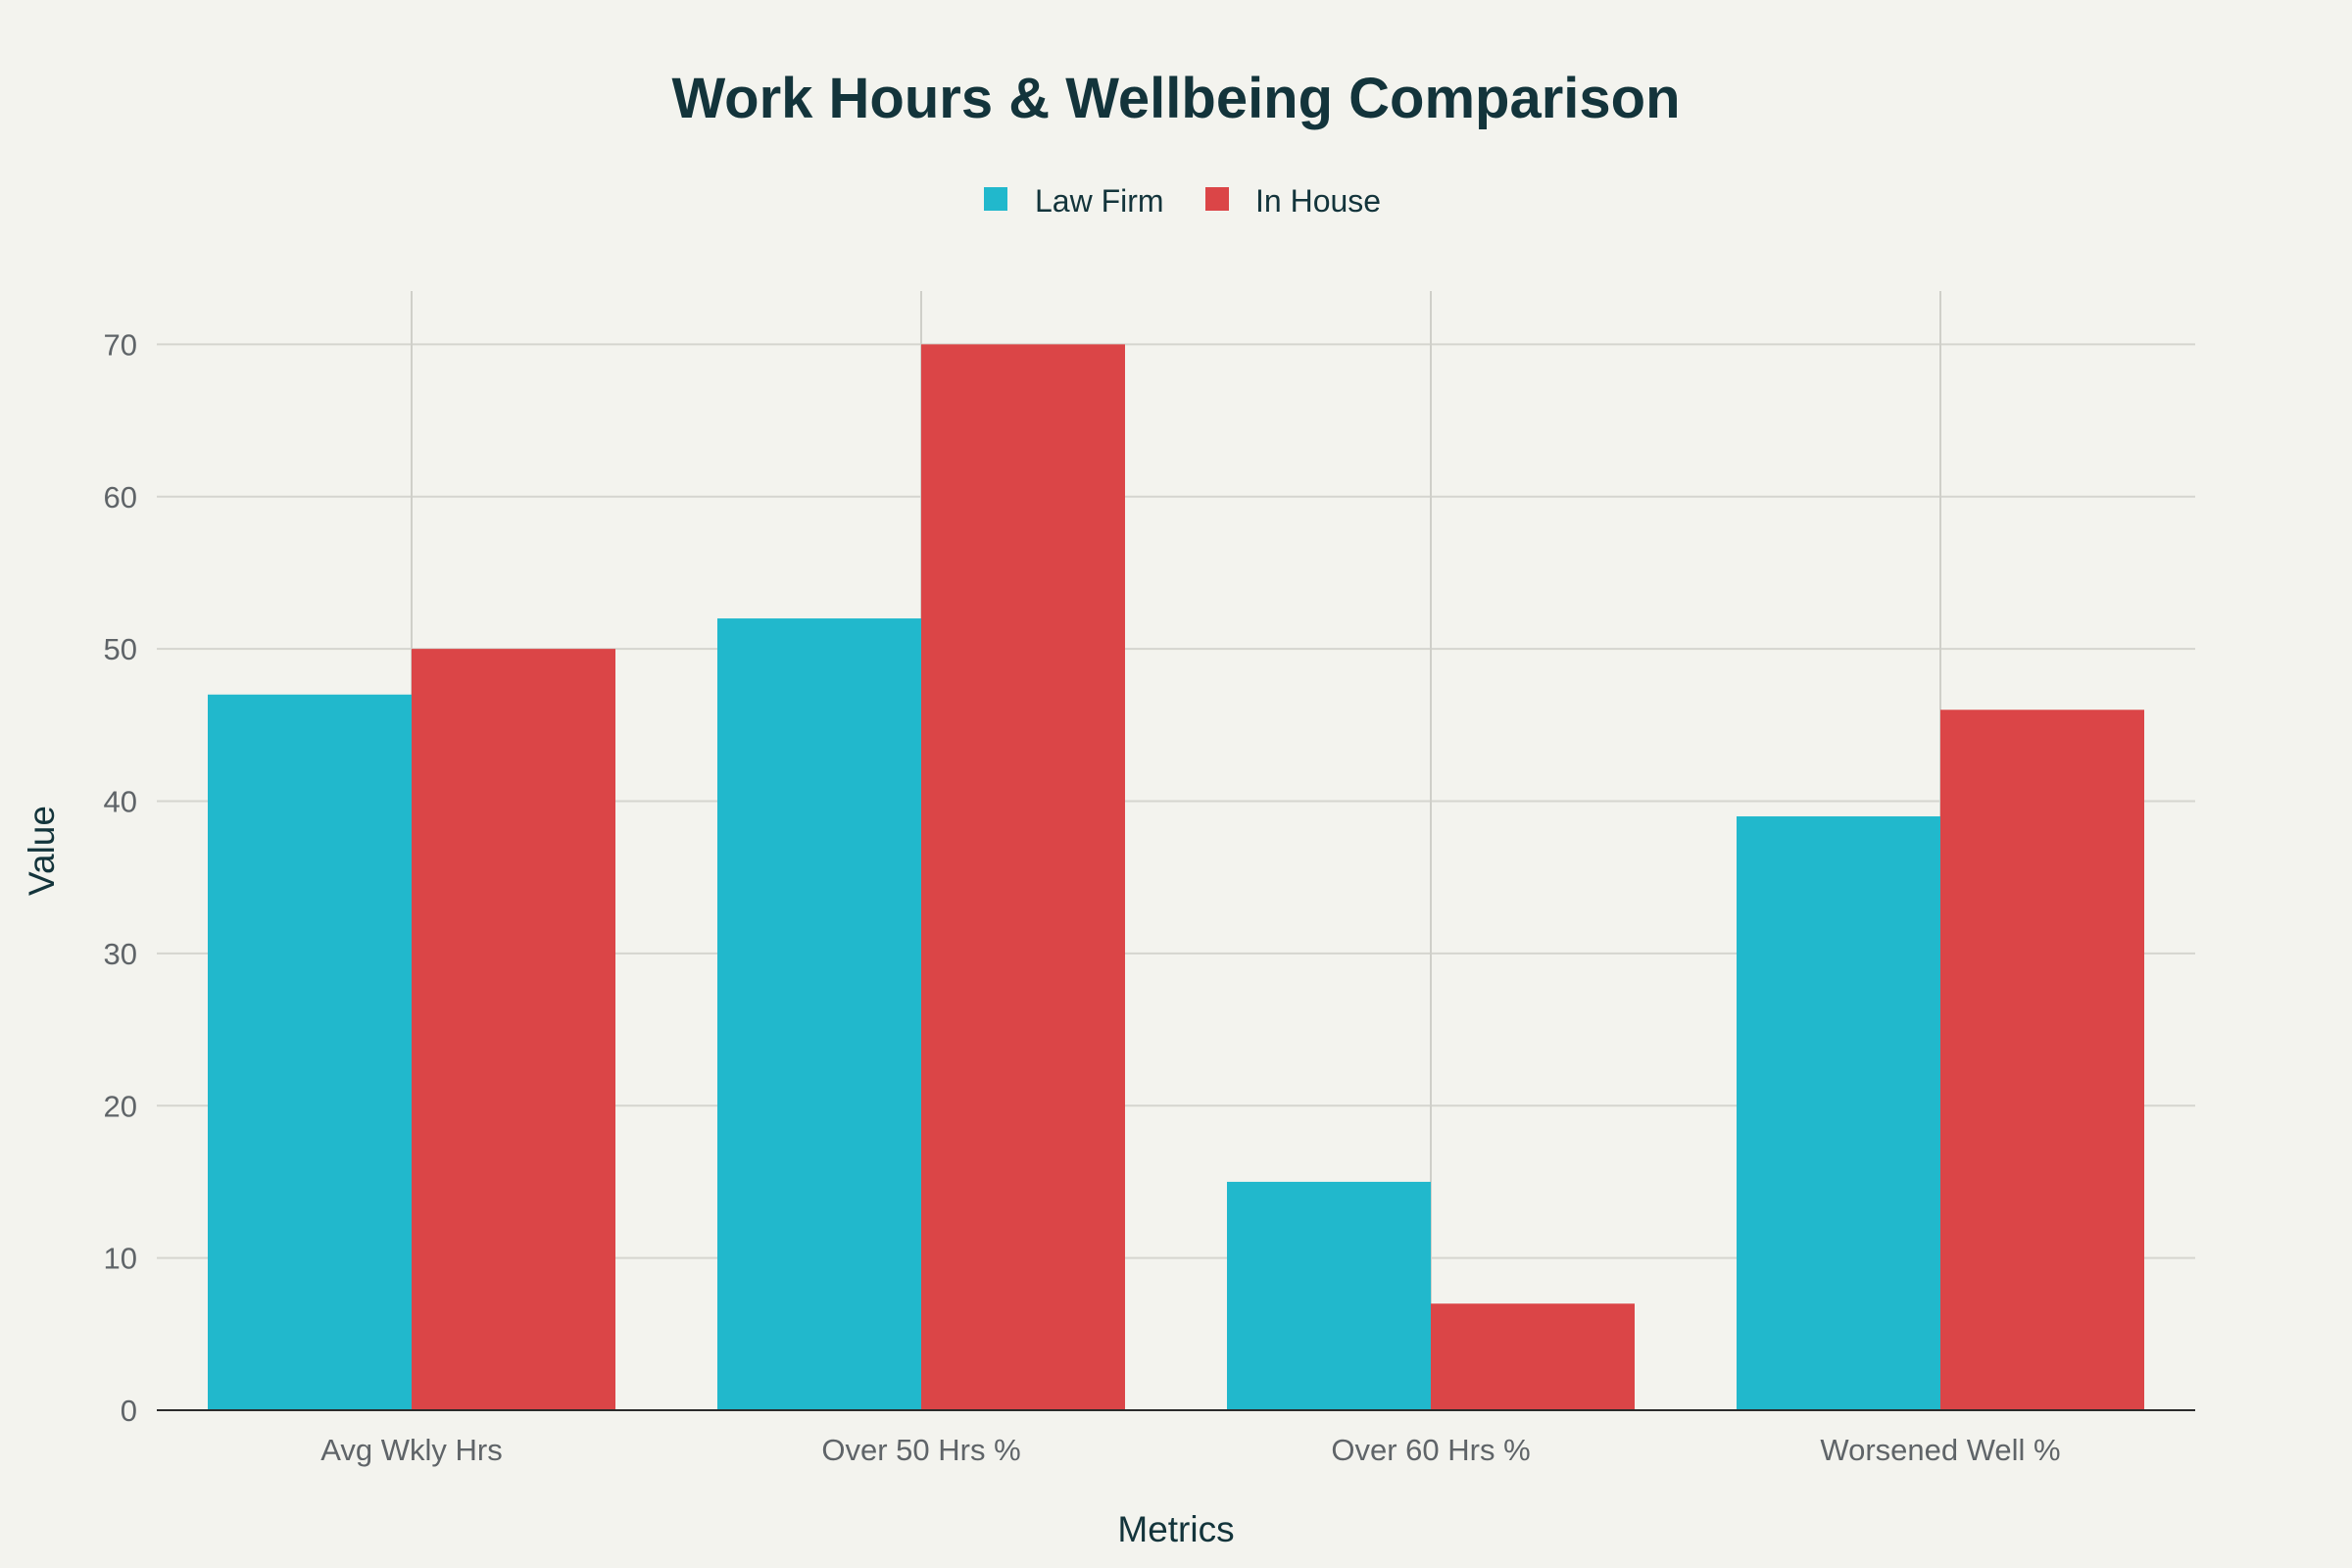  I want to click on chart-title: Work Hours & Wellbeing Comparison, so click(1175, 98).